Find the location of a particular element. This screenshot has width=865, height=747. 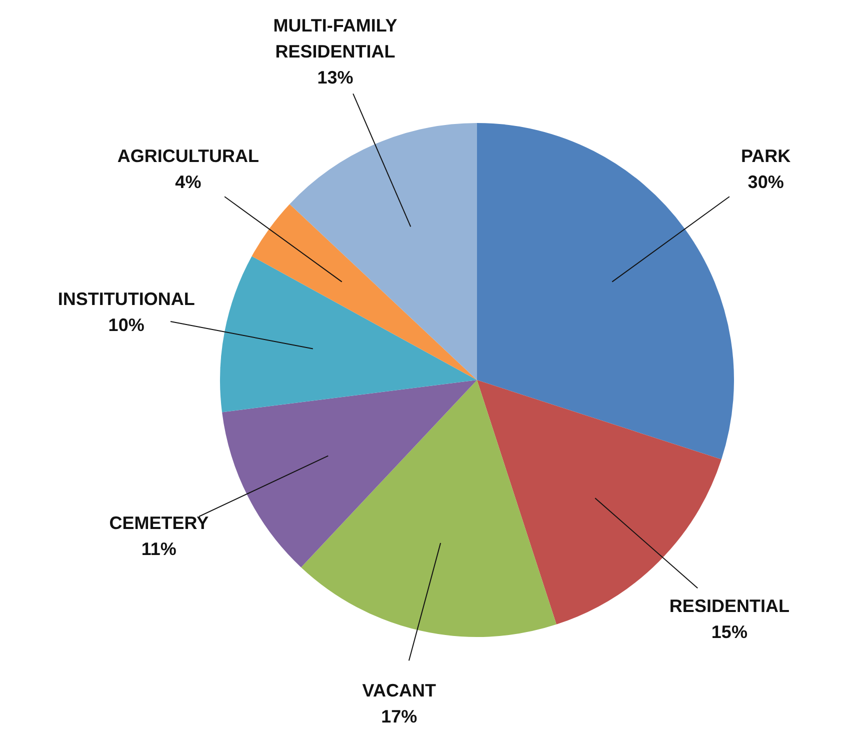

slice-label: INSTITUTIONAL is located at coordinates (126, 299).